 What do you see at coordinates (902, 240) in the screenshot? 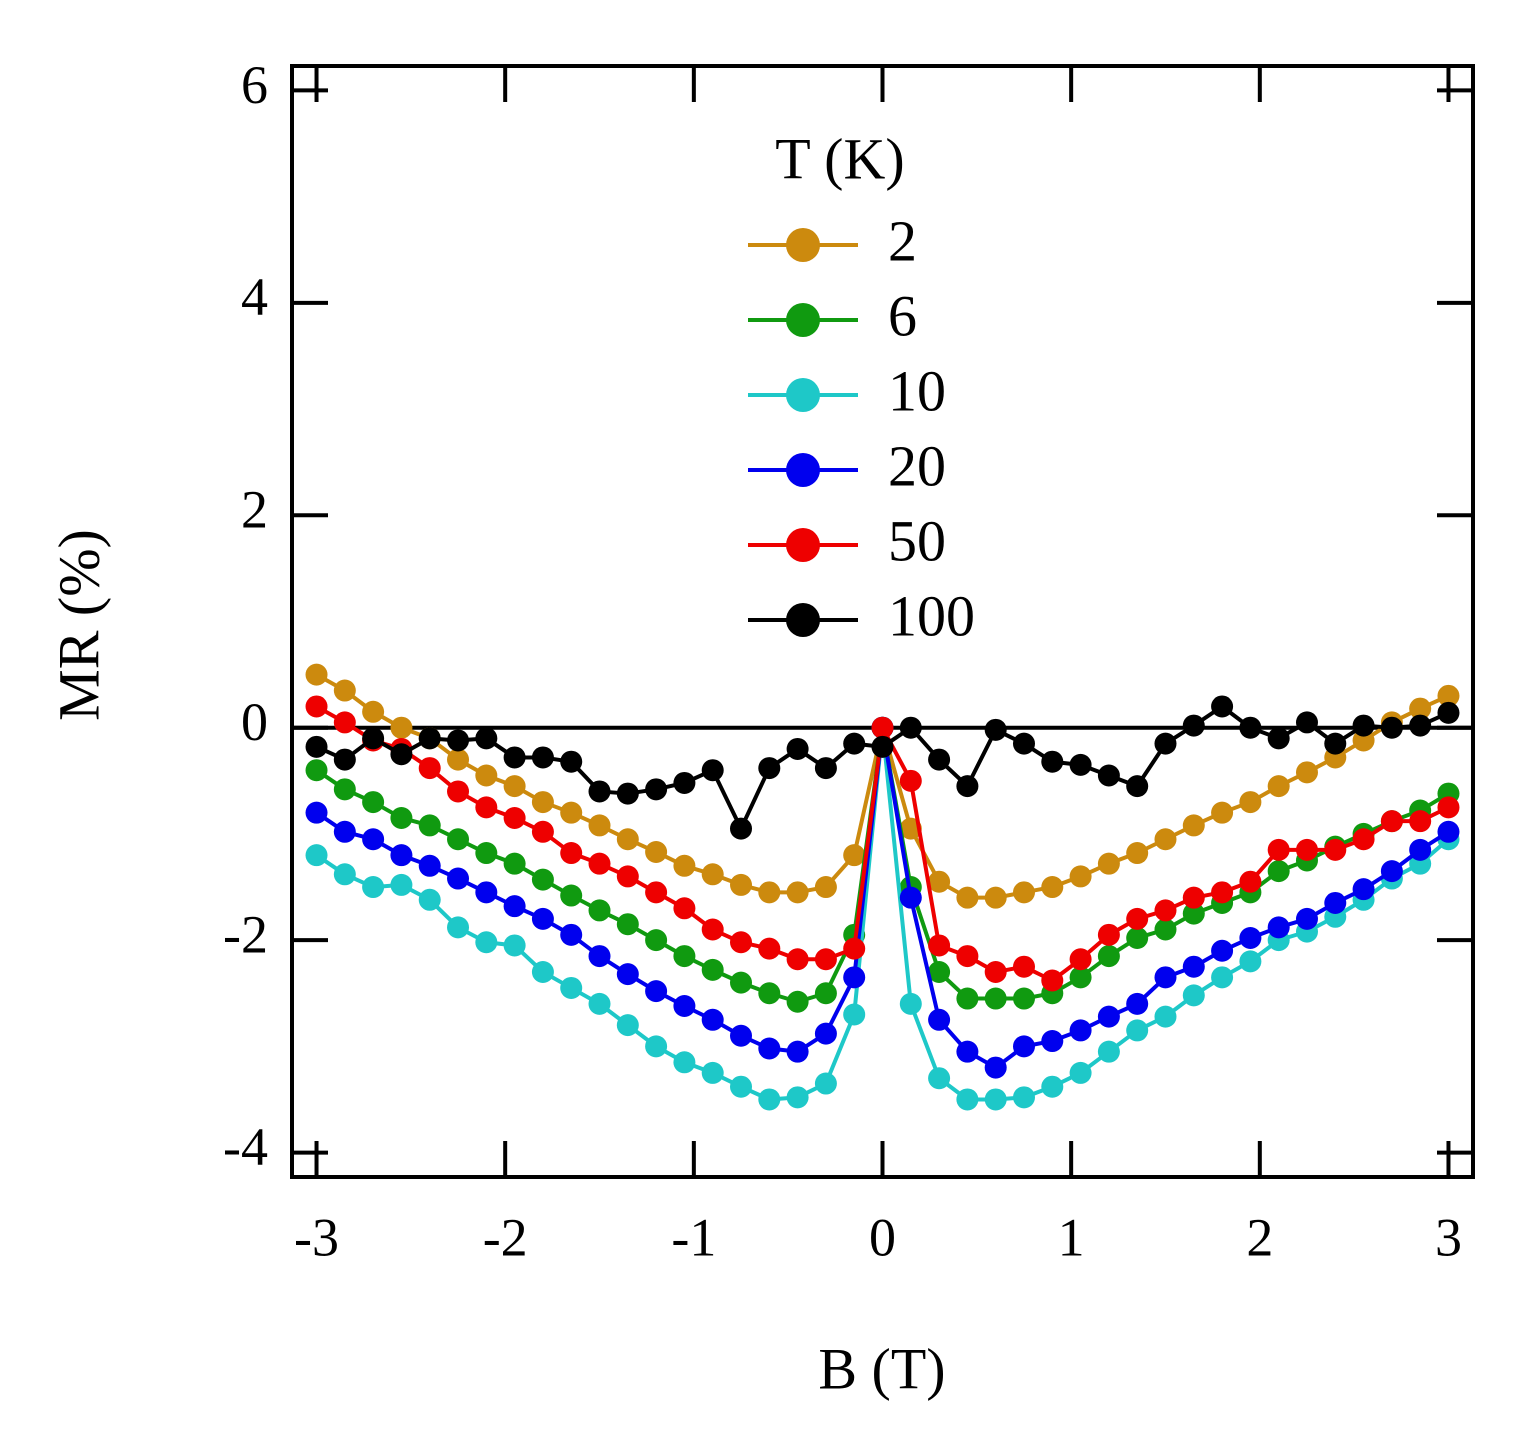
I see `legend-label: 2` at bounding box center [902, 240].